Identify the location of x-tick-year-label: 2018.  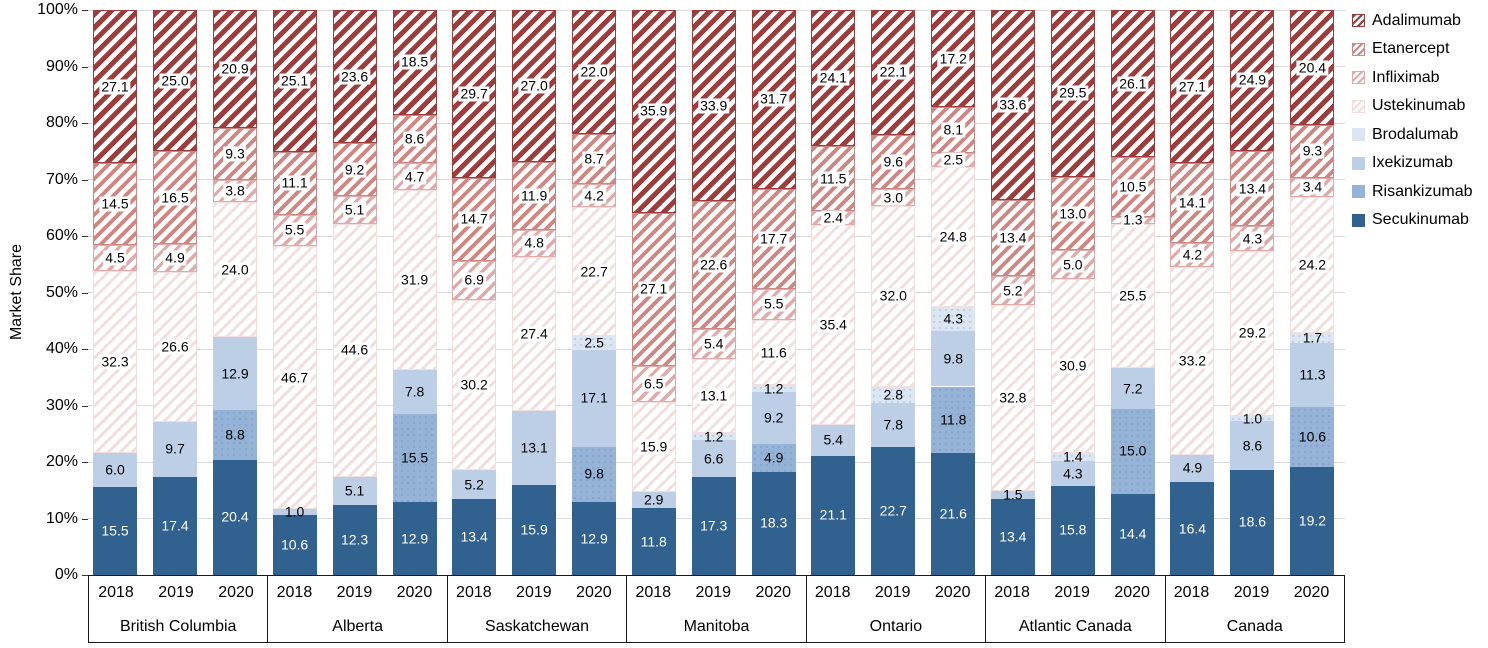
(832, 592).